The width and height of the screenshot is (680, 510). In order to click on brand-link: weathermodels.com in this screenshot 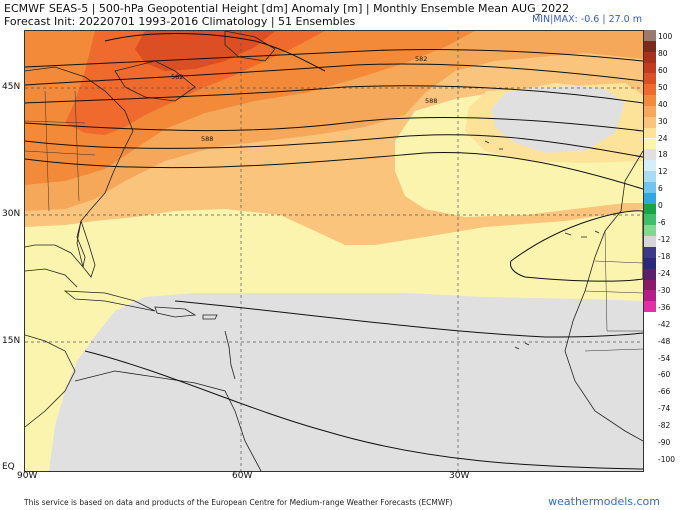, I will do `click(604, 501)`.